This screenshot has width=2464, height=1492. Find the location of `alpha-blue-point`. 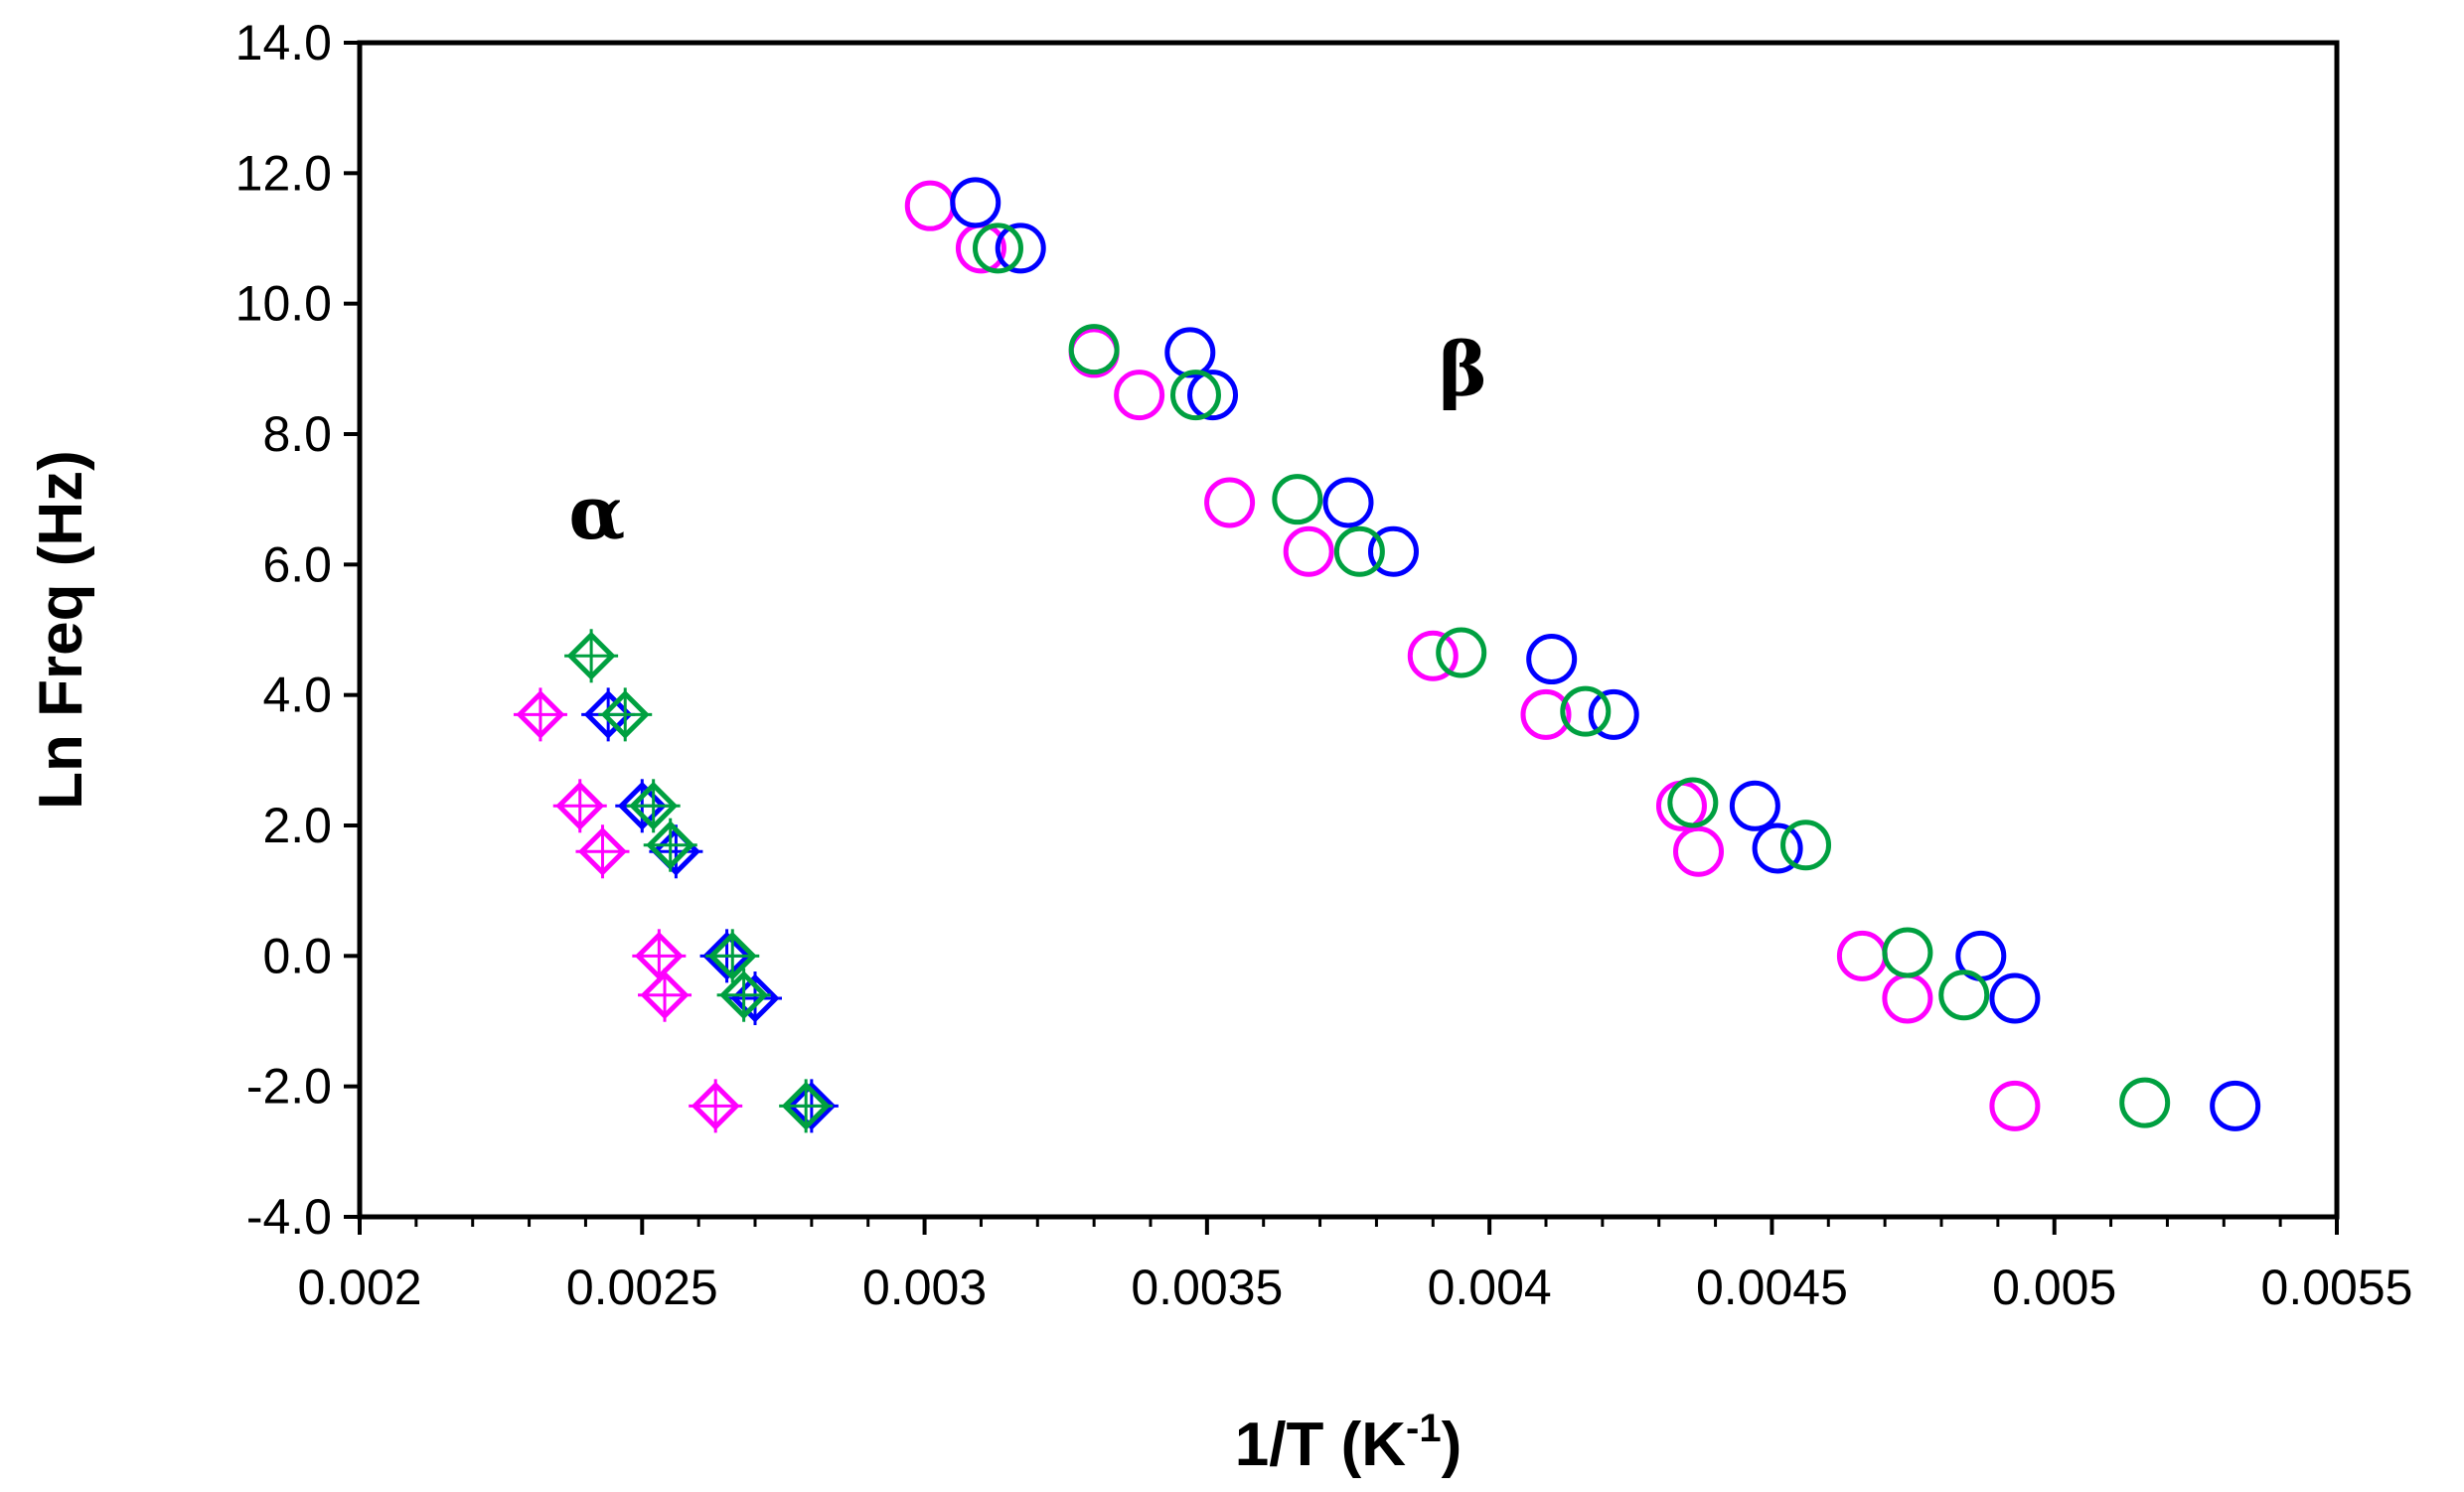

alpha-blue-point is located at coordinates (755, 998).